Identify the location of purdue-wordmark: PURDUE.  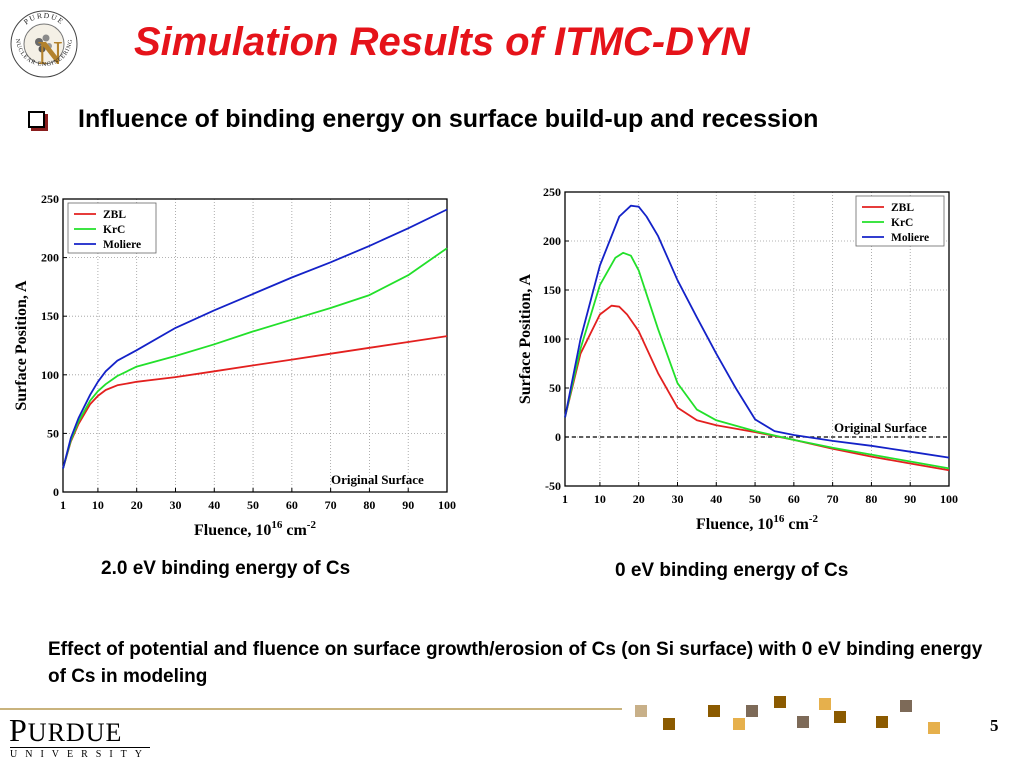
(65, 730).